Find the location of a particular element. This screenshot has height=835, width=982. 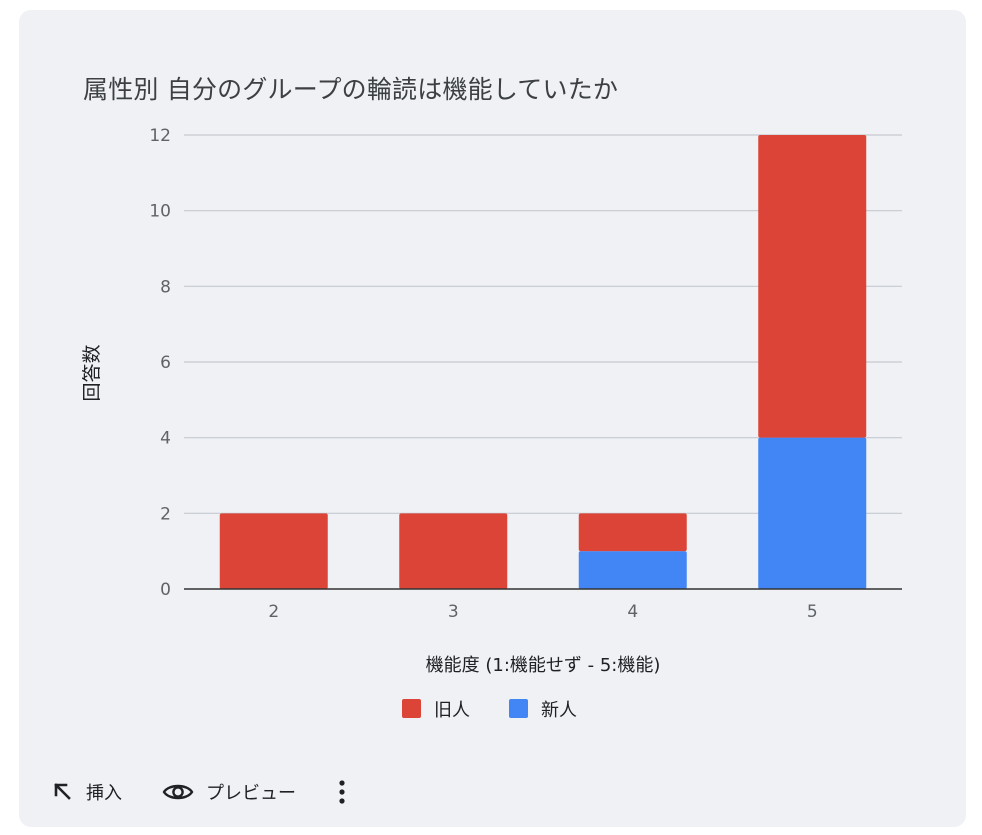

more-vert-icon is located at coordinates (342, 792).